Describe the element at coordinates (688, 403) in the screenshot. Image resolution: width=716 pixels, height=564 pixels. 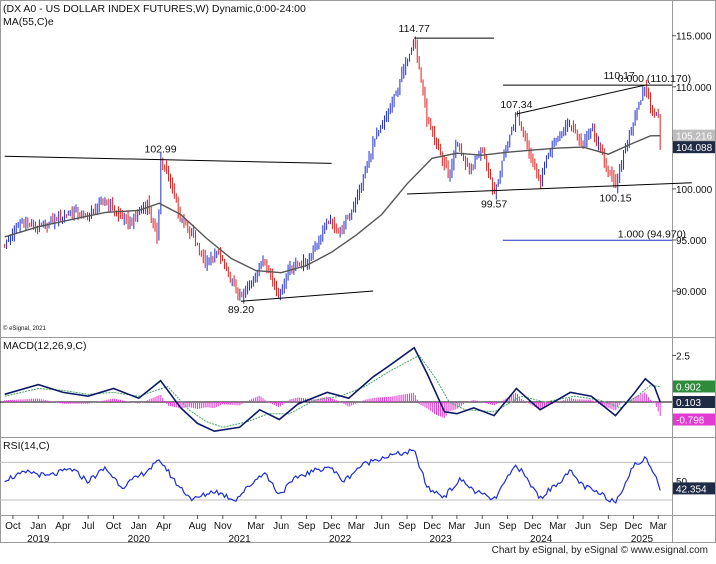
I see `macd-value-tag: 0.103` at that location.